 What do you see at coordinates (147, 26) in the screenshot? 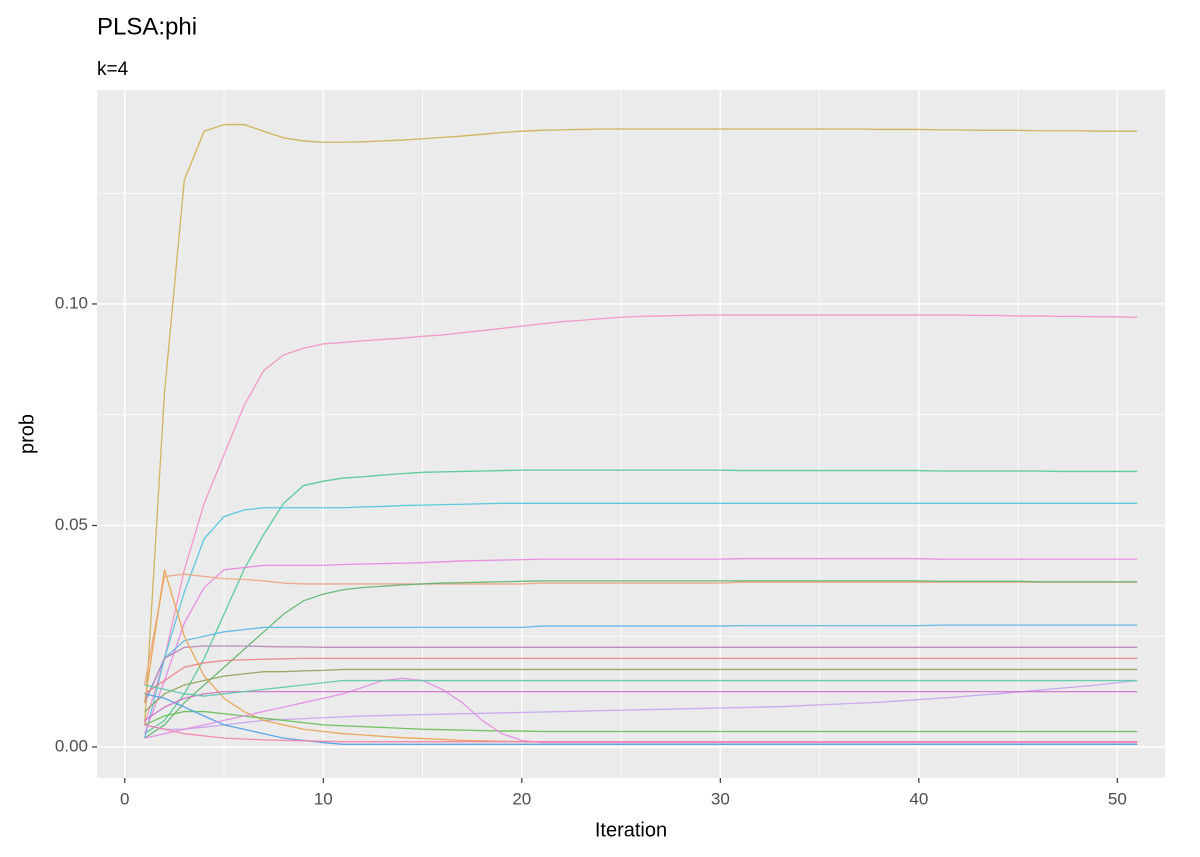
I see `chart-title: PLSA:phi` at bounding box center [147, 26].